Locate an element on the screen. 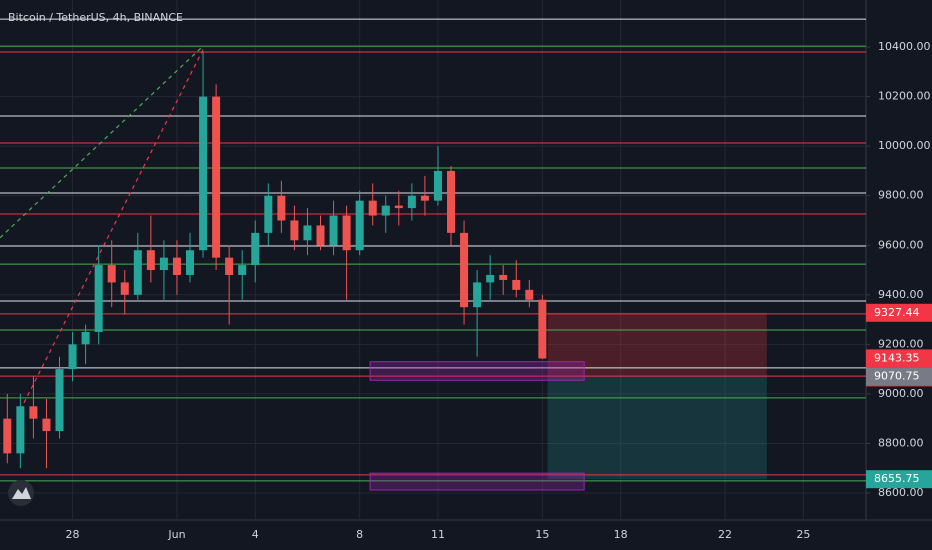 This screenshot has width=932, height=550. x-tick-label: 28 is located at coordinates (73, 534).